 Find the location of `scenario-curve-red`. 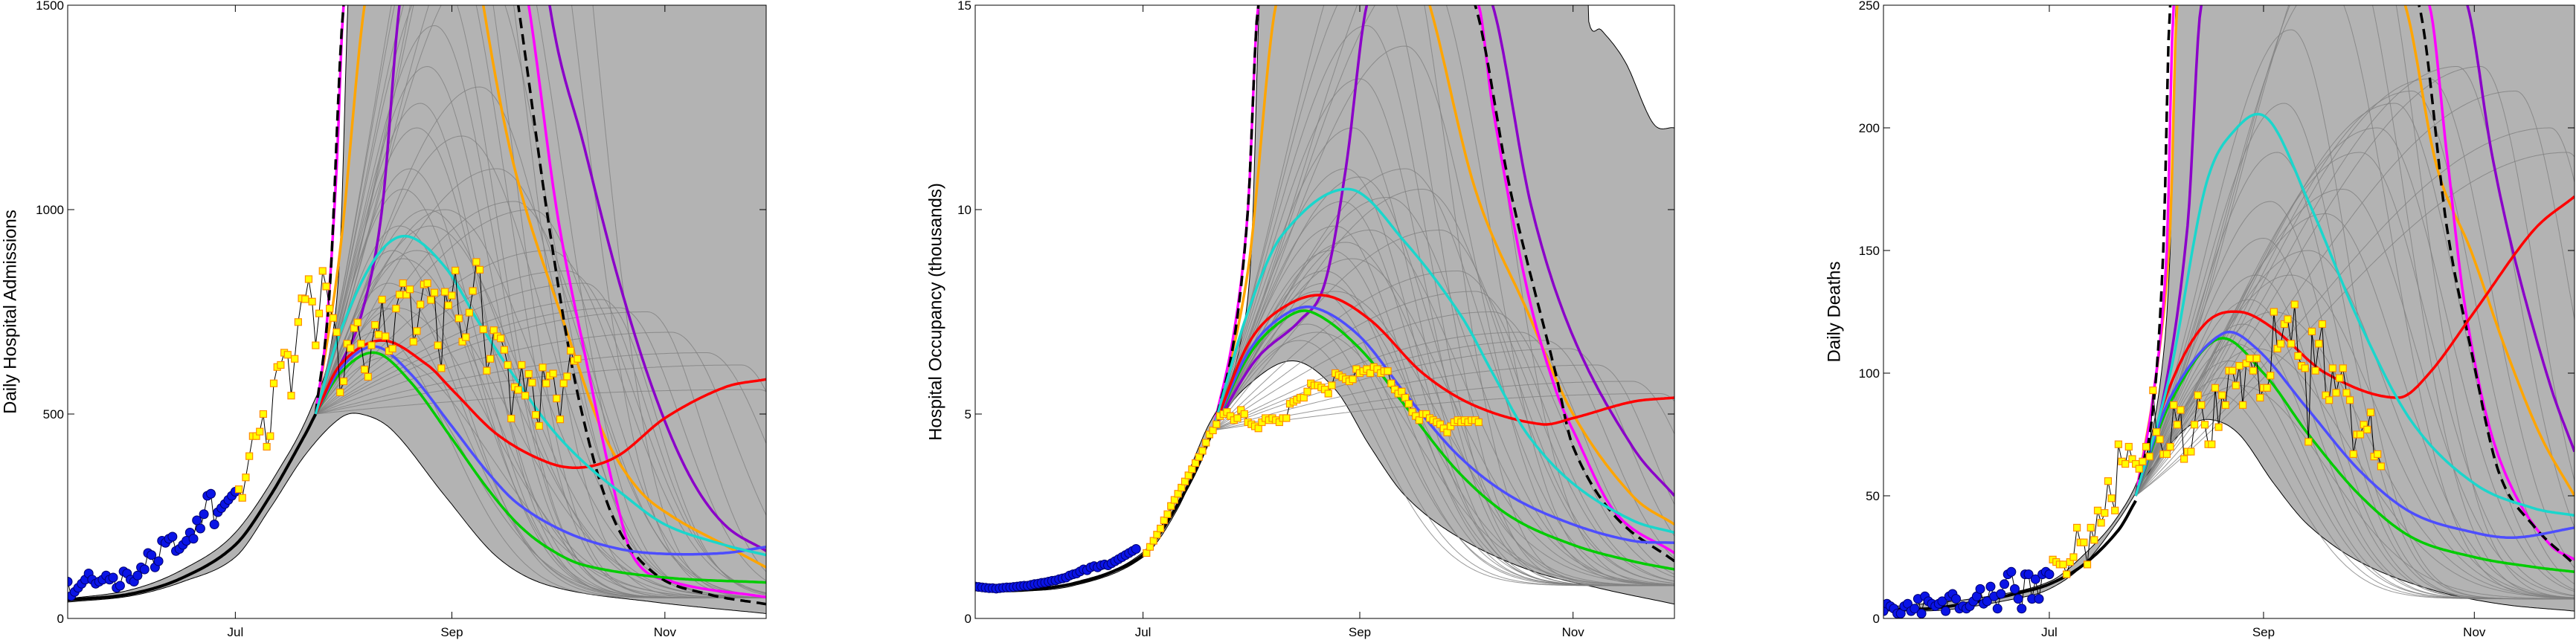

scenario-curve-red is located at coordinates (1442, 362).